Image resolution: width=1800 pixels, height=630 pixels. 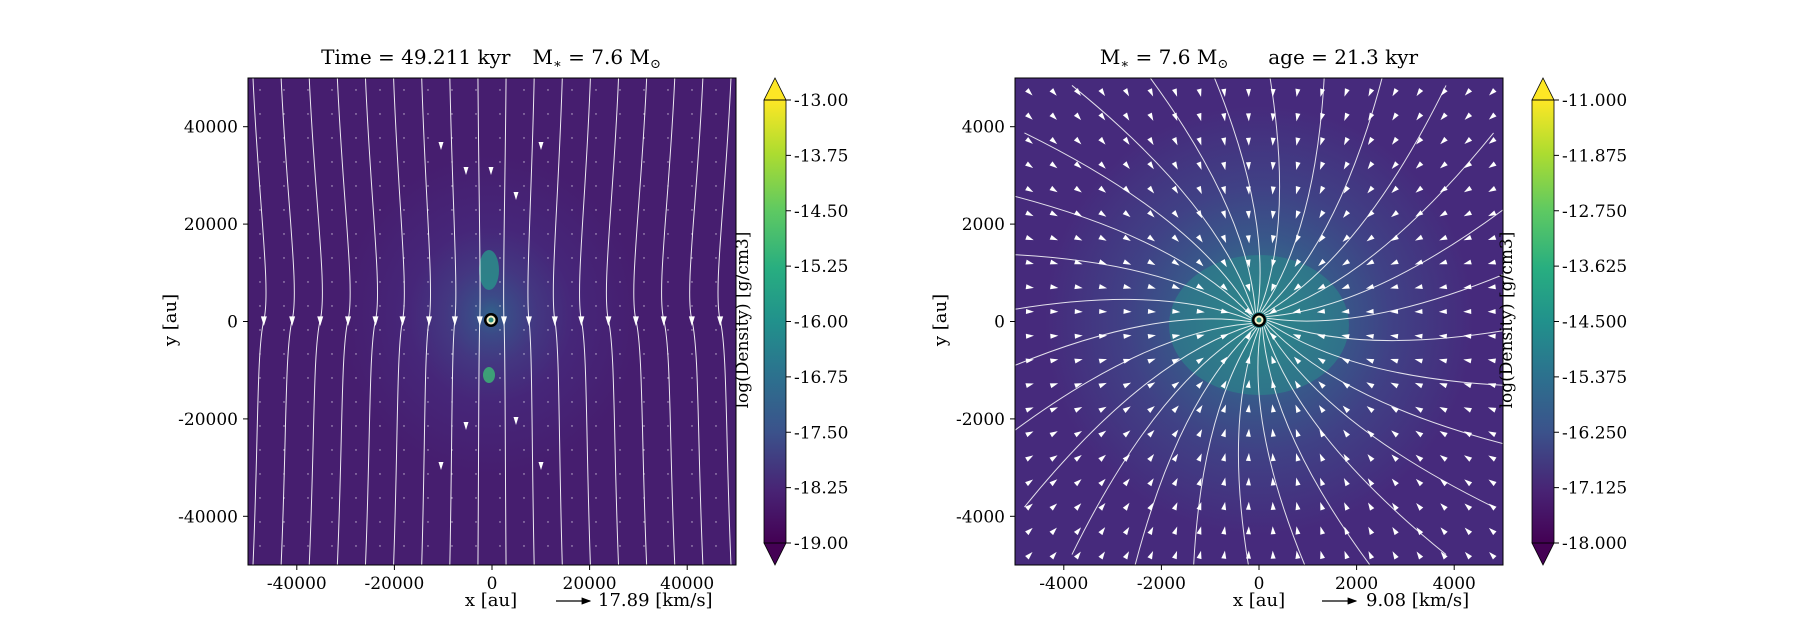 What do you see at coordinates (1594, 156) in the screenshot?
I see `colorbar-tick-label: -11.875` at bounding box center [1594, 156].